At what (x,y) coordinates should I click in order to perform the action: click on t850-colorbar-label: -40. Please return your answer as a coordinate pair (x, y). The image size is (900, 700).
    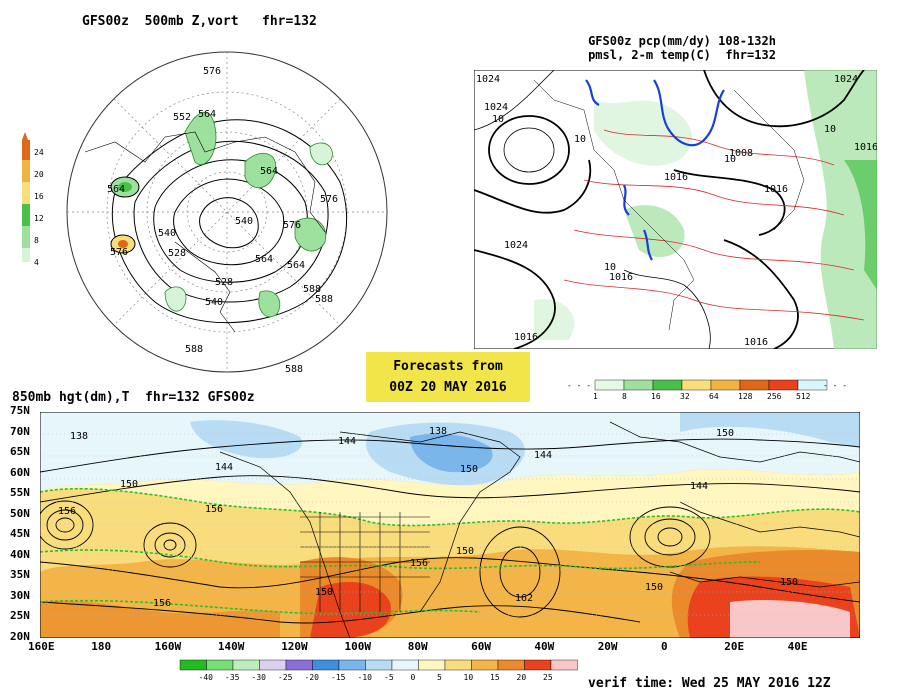
    Looking at the image, I should click on (206, 677).